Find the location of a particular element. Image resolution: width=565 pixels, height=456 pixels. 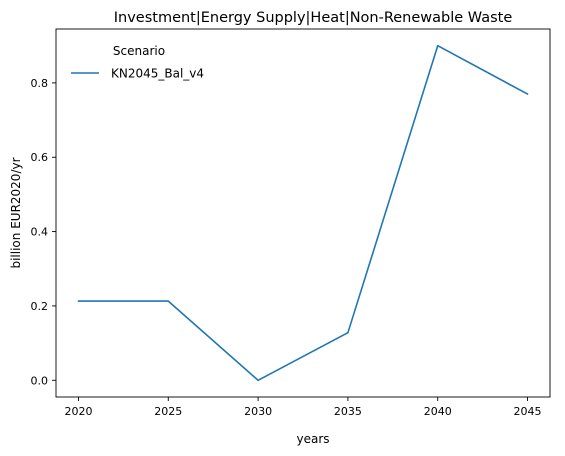

y-tick-label: 0.8 is located at coordinates (40, 83).